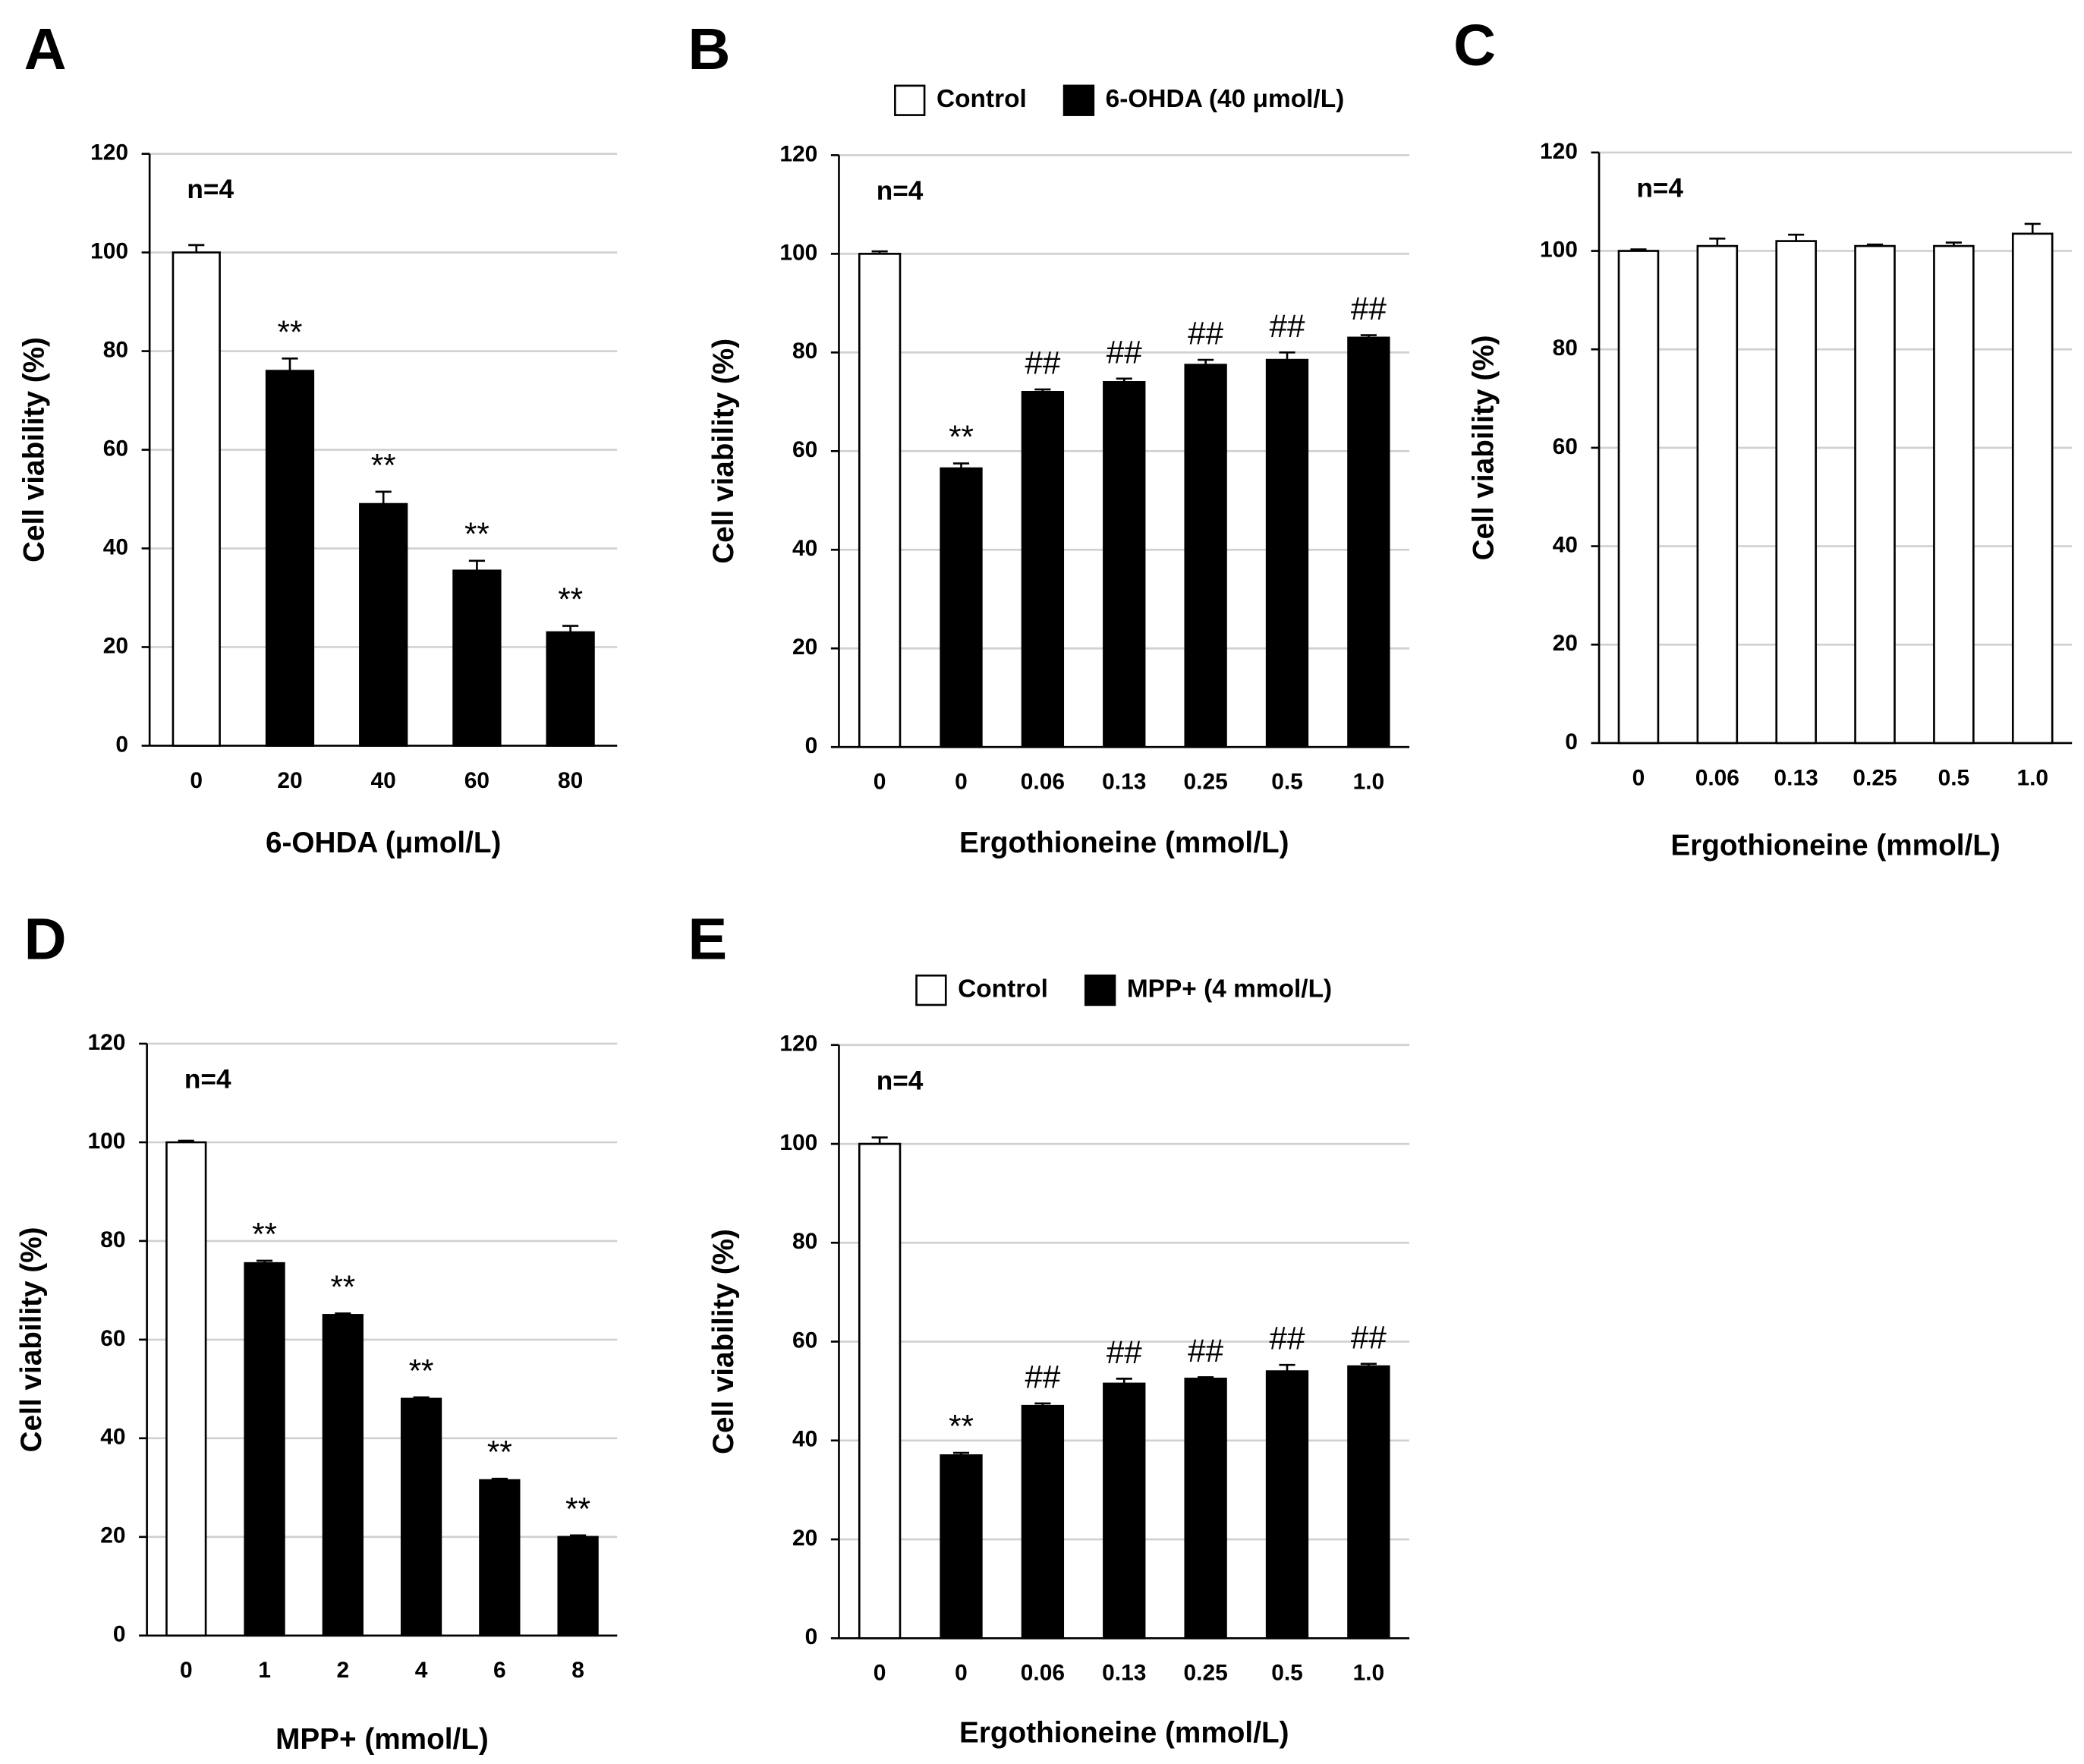 This screenshot has width=2084, height=1764. Describe the element at coordinates (499, 1670) in the screenshot. I see `x-tick-label: 6` at that location.